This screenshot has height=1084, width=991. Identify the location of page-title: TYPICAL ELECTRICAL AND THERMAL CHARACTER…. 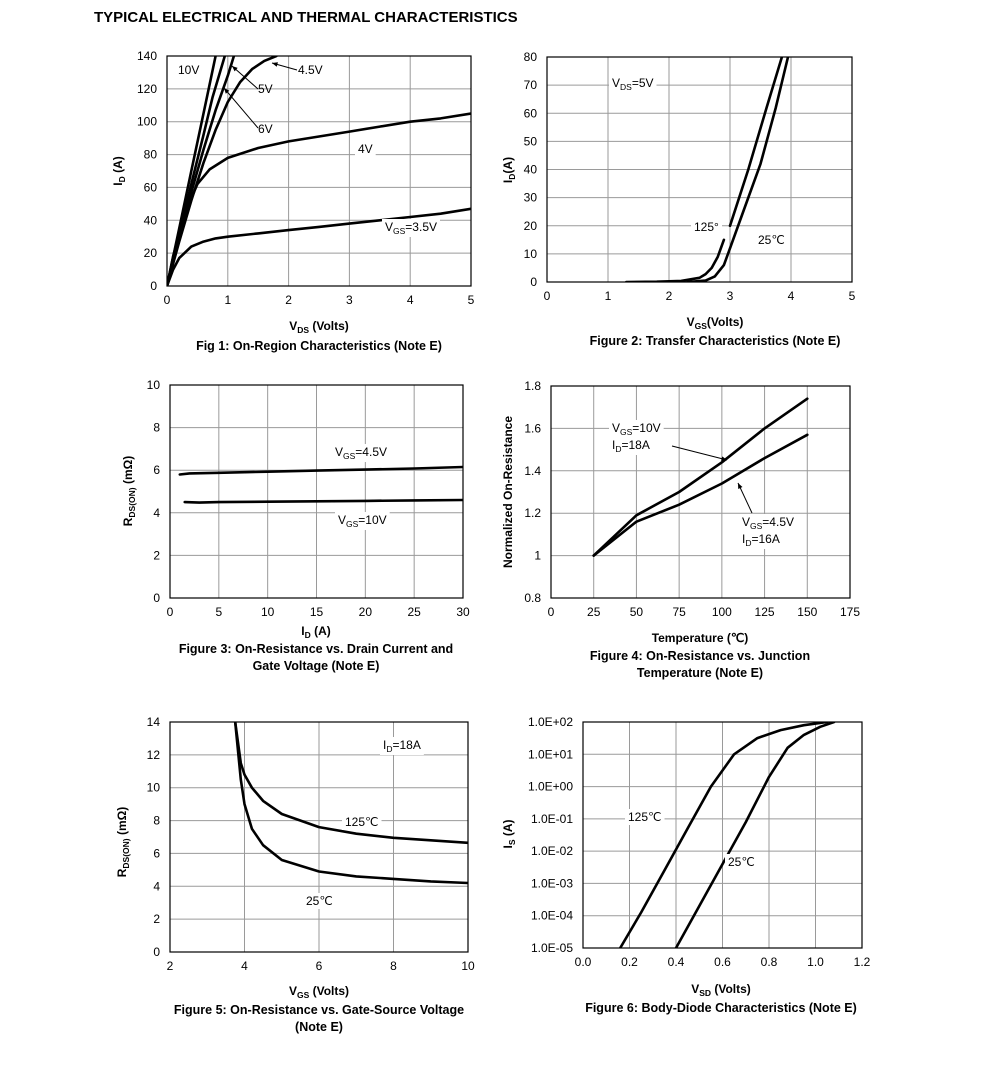
(306, 17).